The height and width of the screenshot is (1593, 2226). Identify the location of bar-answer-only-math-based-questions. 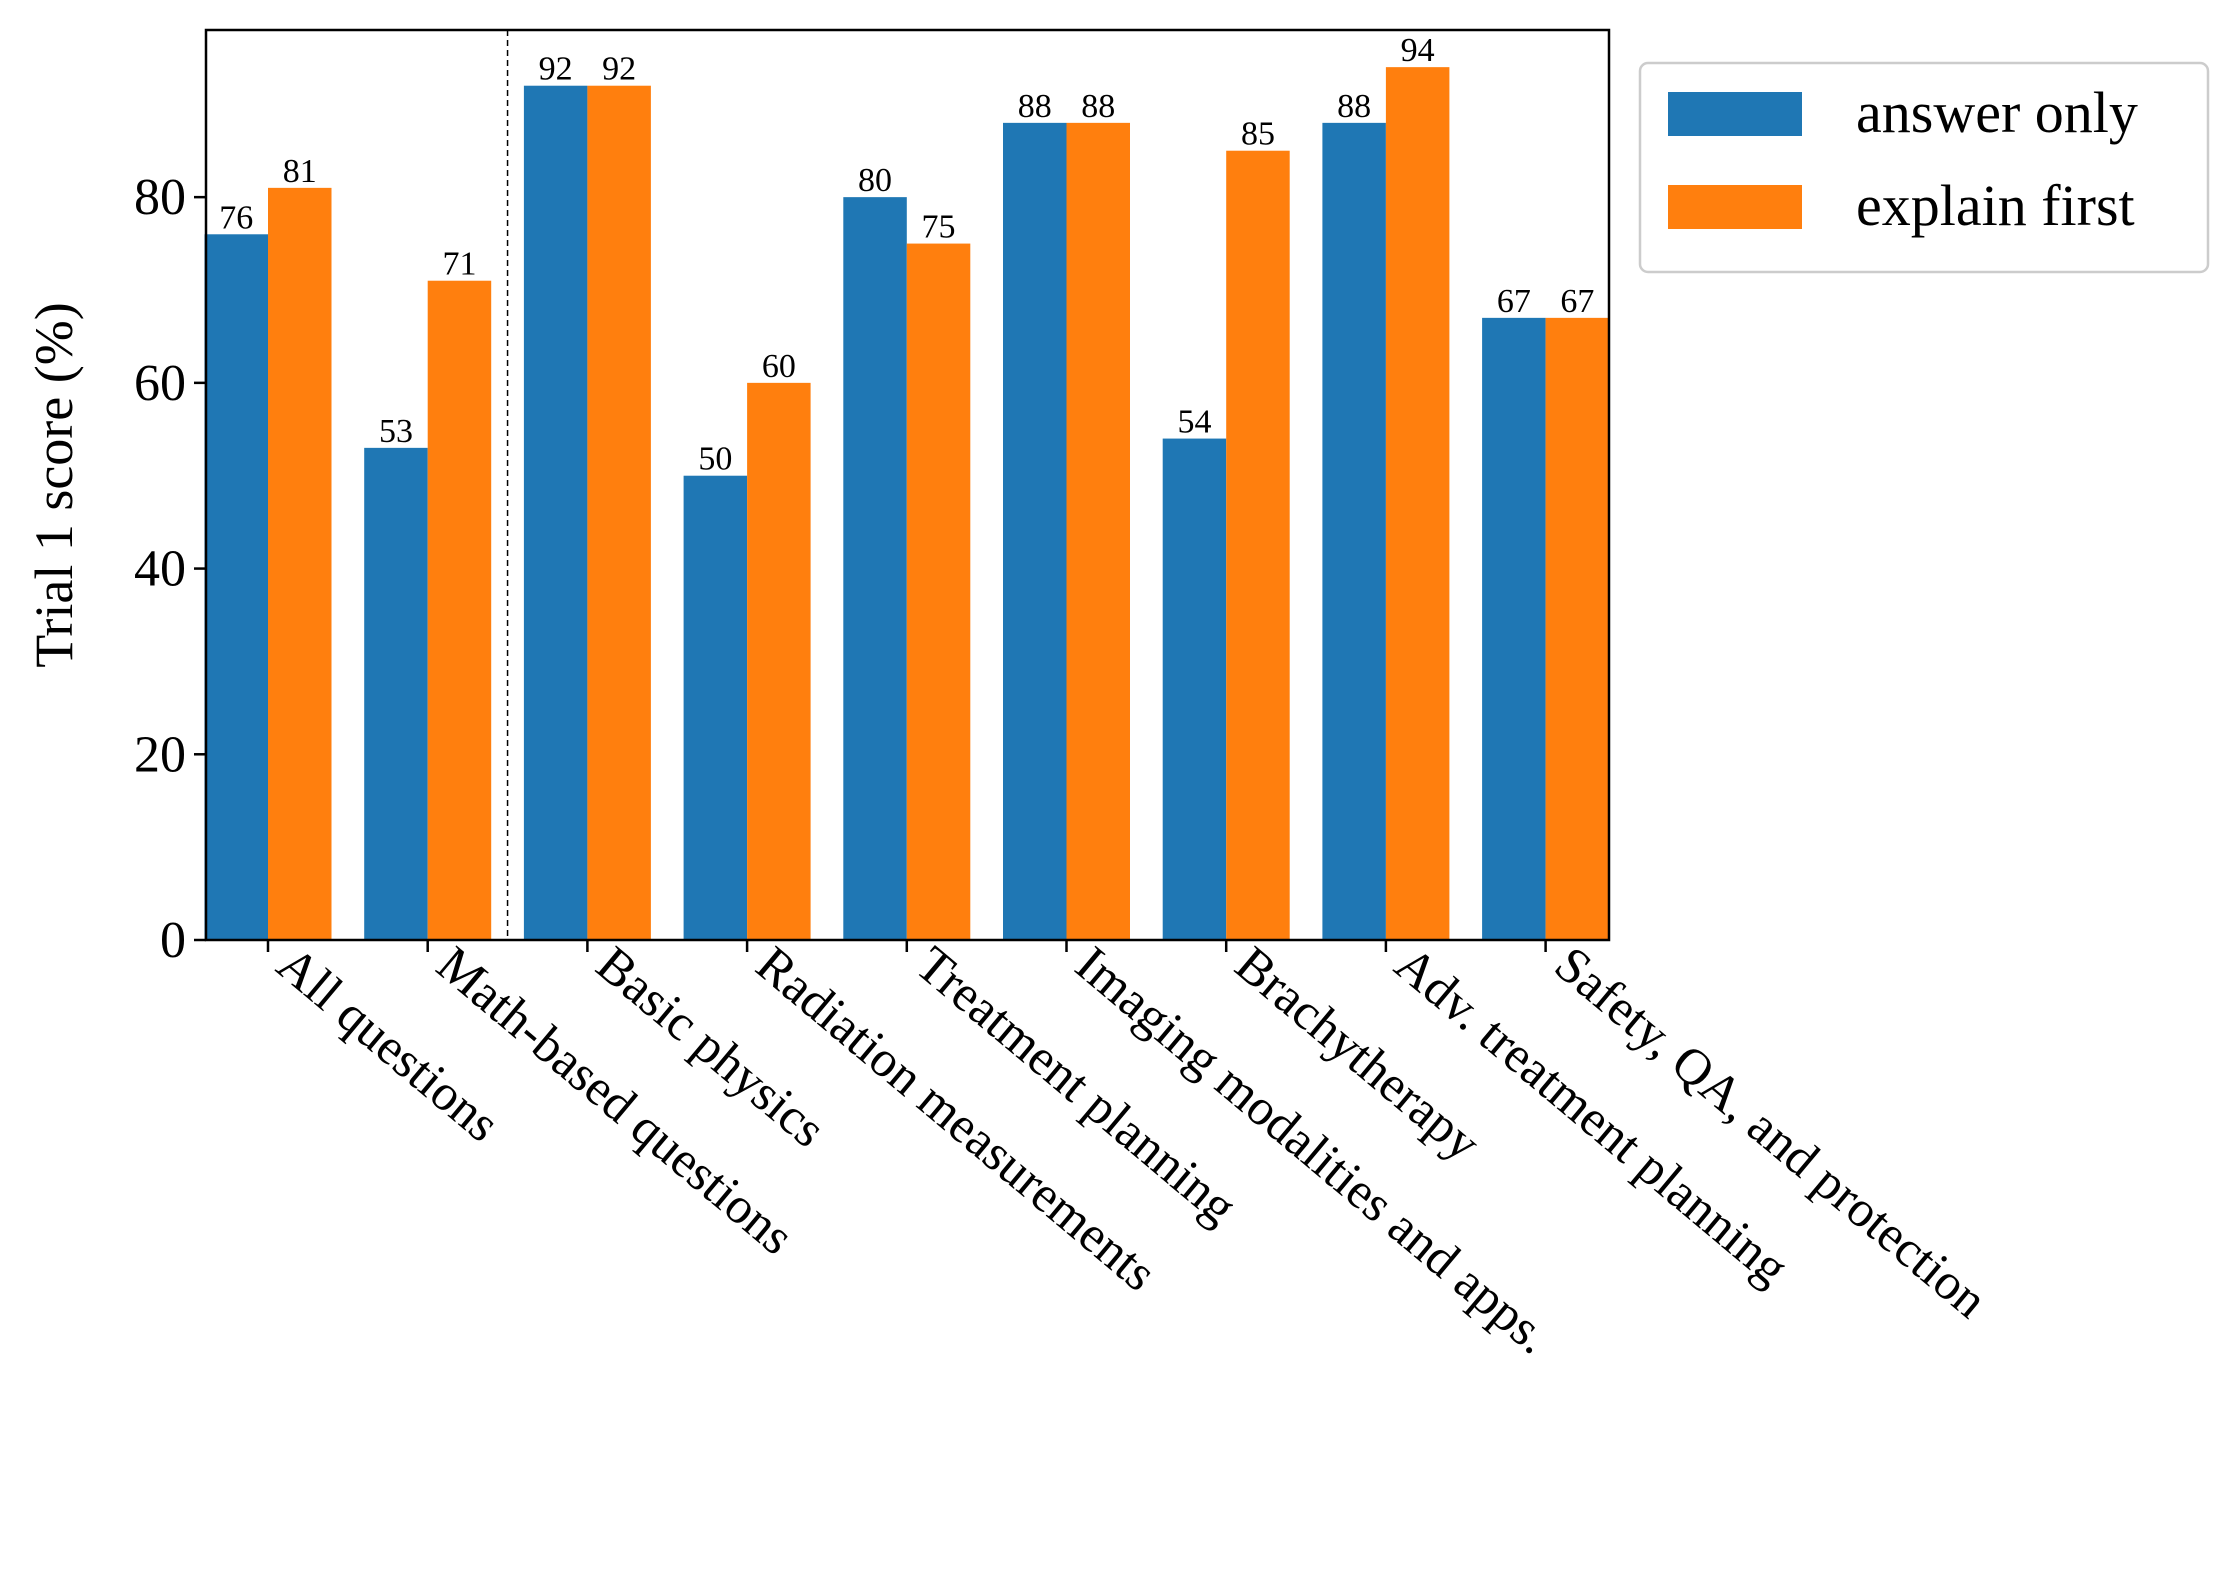
(396, 693).